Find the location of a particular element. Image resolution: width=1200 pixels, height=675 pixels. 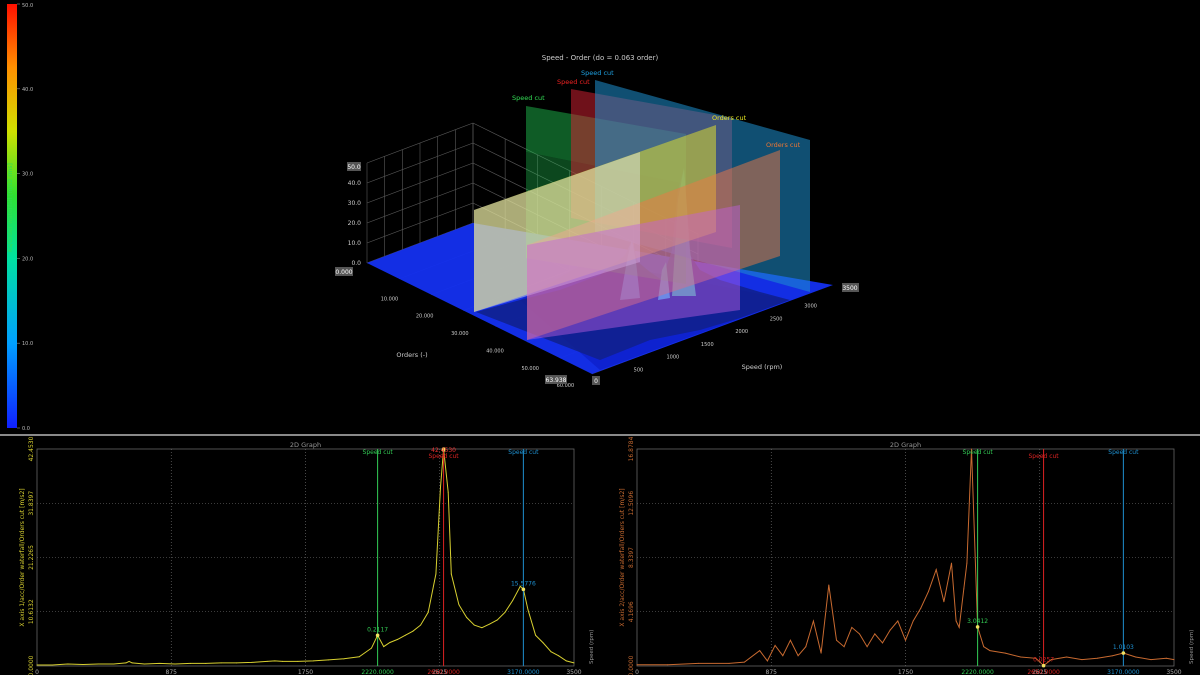

speed-tick-label: 3000 is located at coordinates (810, 307).